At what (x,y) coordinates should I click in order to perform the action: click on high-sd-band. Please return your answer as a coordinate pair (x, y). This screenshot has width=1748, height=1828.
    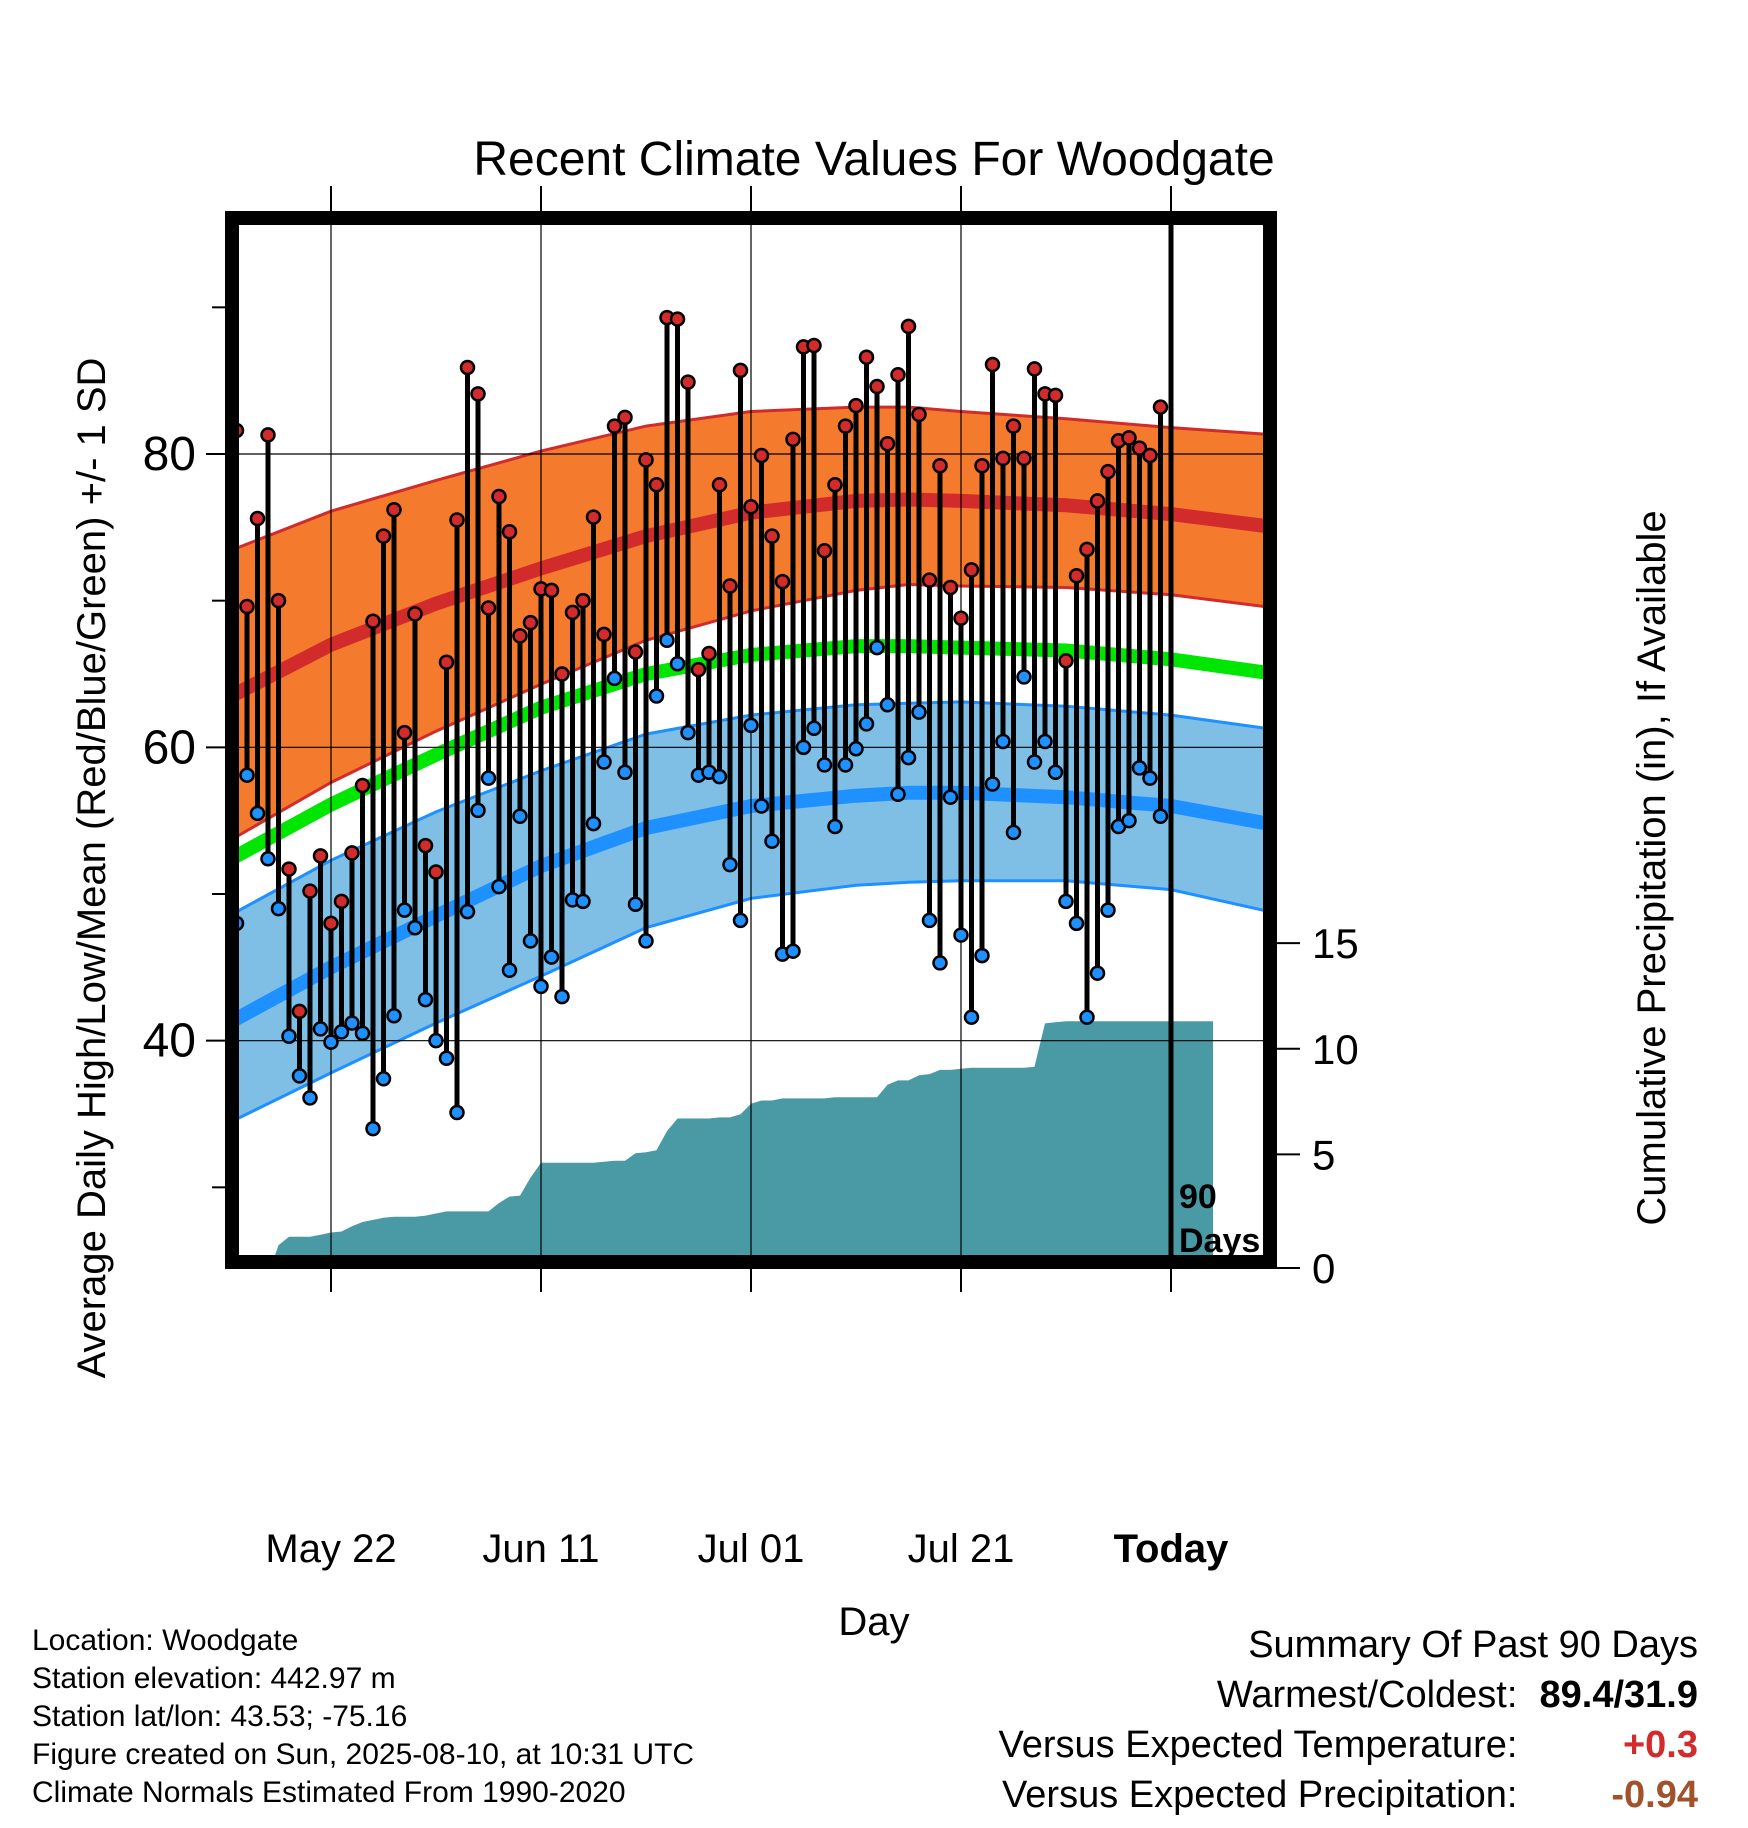
    Looking at the image, I should click on (751, 623).